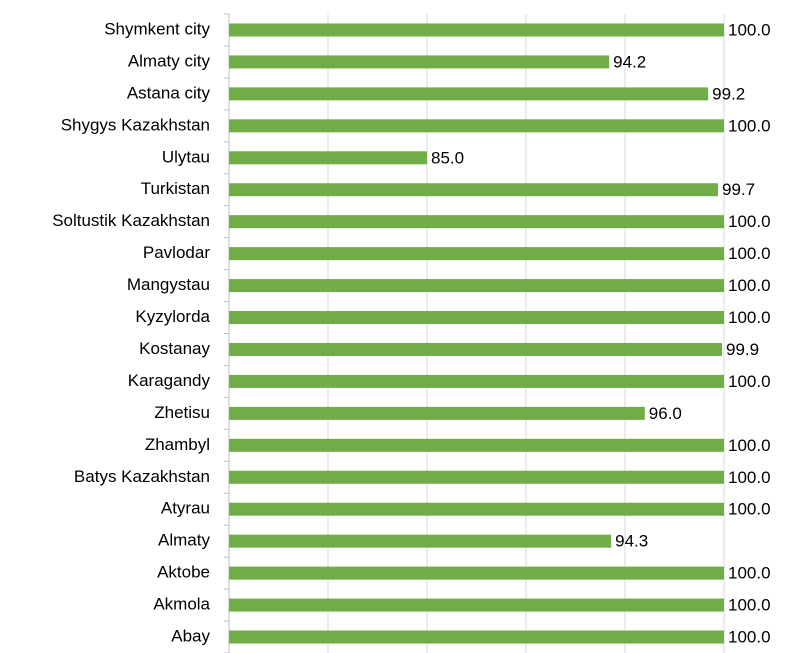  Describe the element at coordinates (172, 316) in the screenshot. I see `y-tick-label: Kyzylorda` at that location.